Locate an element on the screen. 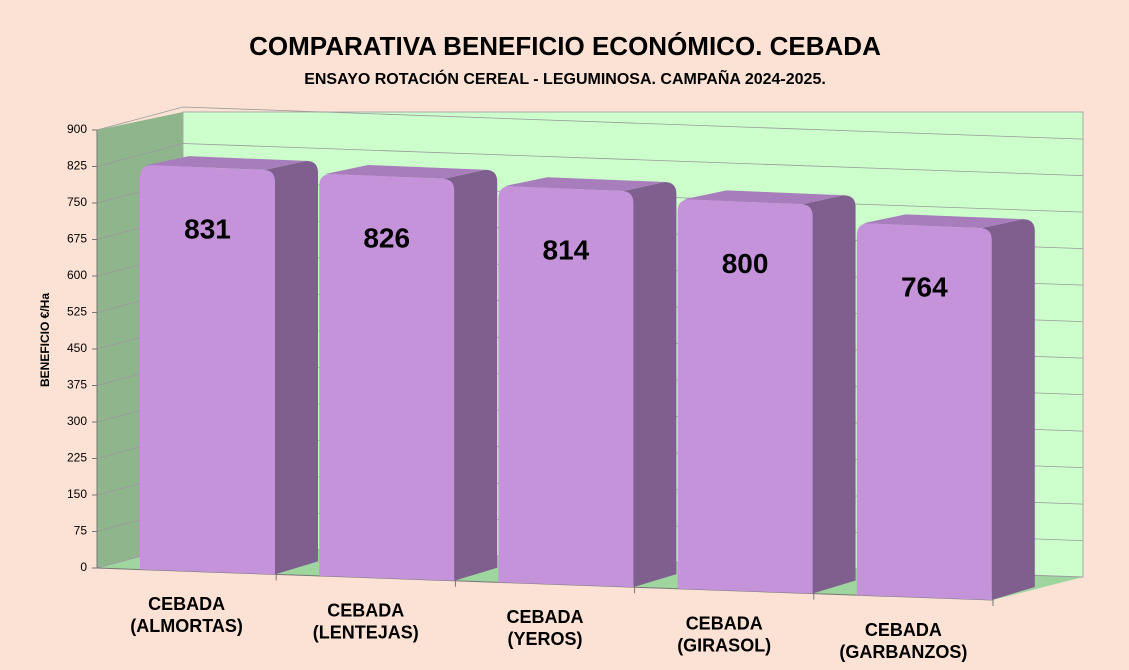 The height and width of the screenshot is (670, 1129). value-label: 800 is located at coordinates (745, 263).